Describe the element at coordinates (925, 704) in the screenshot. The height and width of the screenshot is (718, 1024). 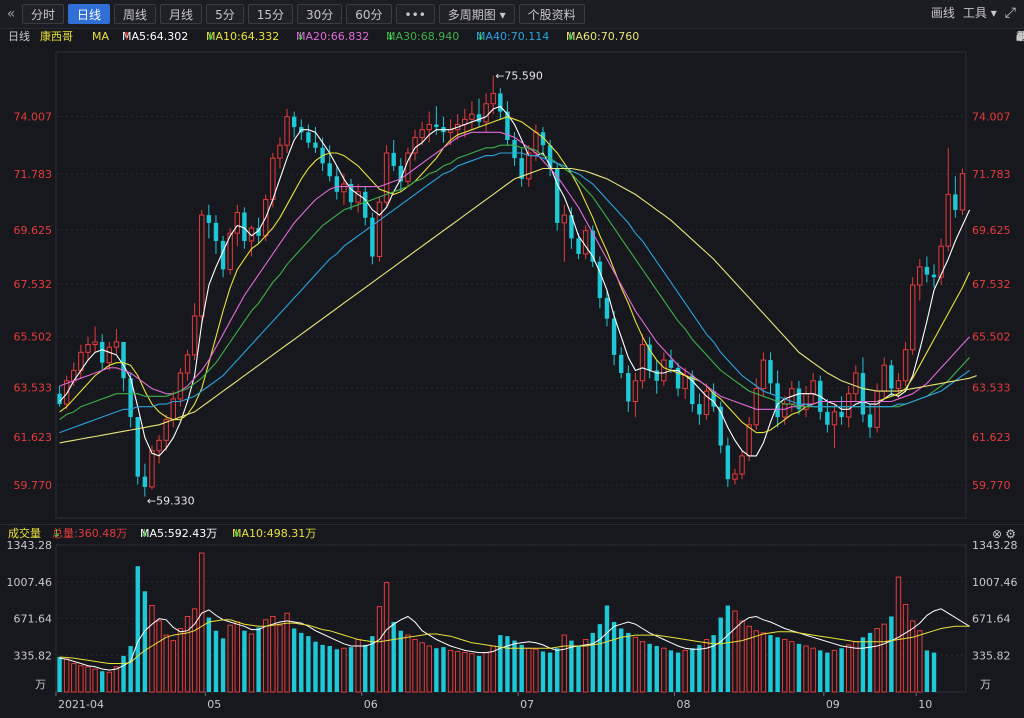
I see `x-tick-label: 10` at that location.